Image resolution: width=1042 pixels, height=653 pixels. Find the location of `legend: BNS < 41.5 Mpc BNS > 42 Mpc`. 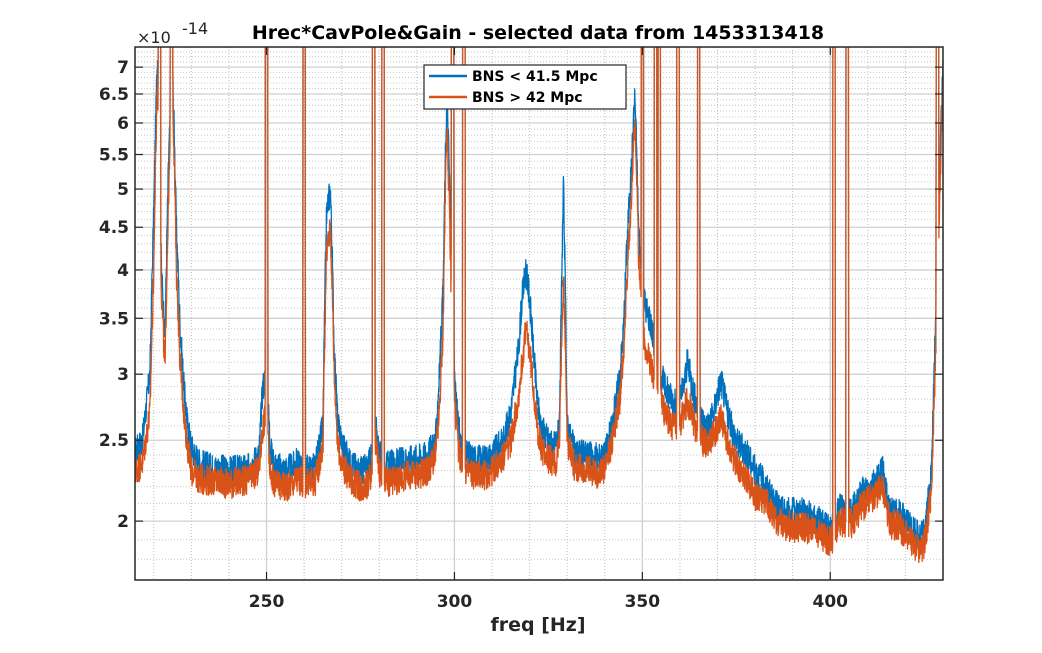

legend: BNS < 41.5 Mpc BNS > 42 Mpc is located at coordinates (525, 87).